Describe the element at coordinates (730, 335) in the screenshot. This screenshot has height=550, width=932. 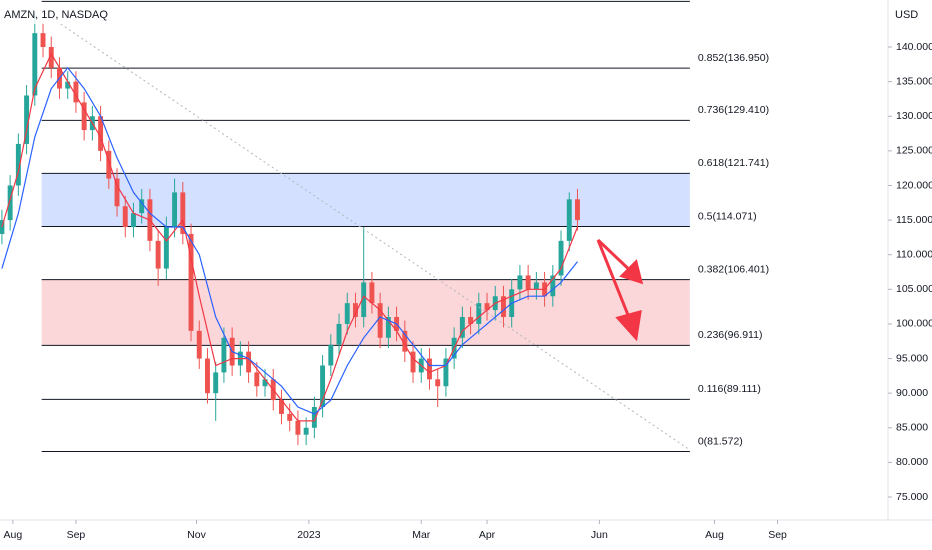
I see `fib-label: 0.236(96.911)` at that location.